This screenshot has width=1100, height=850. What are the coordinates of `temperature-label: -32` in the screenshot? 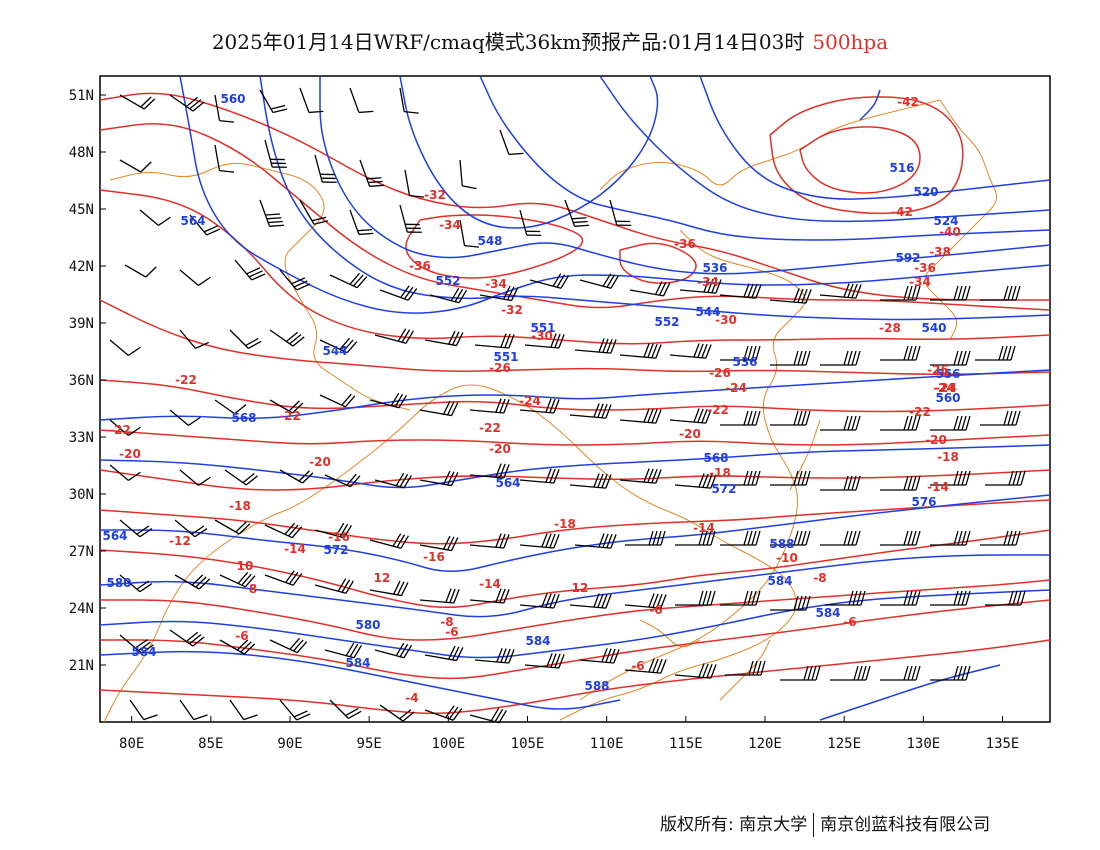 It's located at (435, 195).